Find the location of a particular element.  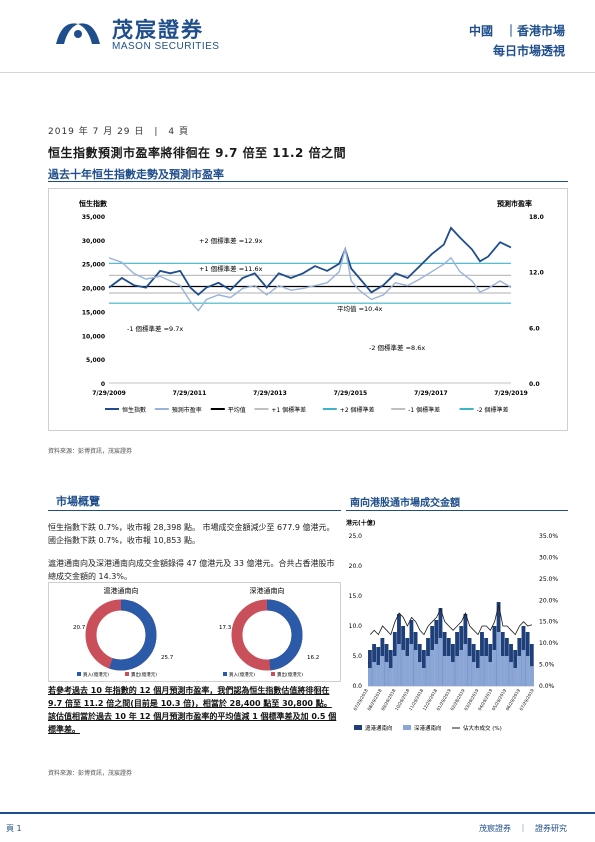

y-right-tick: 30.0% is located at coordinates (548, 557).